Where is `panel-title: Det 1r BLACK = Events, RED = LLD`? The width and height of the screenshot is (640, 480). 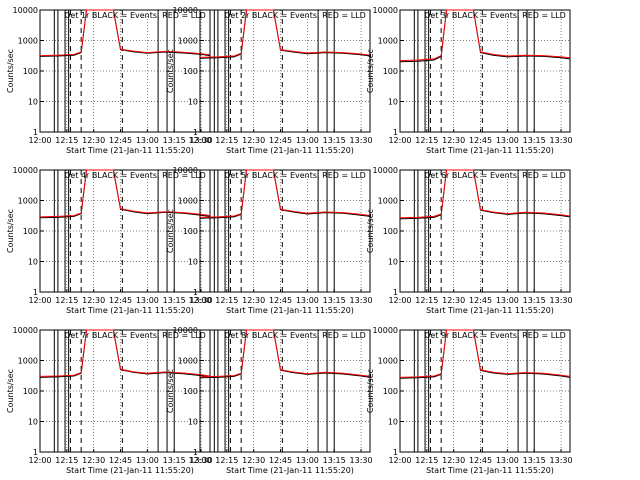
panel-title: Det 1r BLACK = Events, RED = LLD is located at coordinates (135, 15).